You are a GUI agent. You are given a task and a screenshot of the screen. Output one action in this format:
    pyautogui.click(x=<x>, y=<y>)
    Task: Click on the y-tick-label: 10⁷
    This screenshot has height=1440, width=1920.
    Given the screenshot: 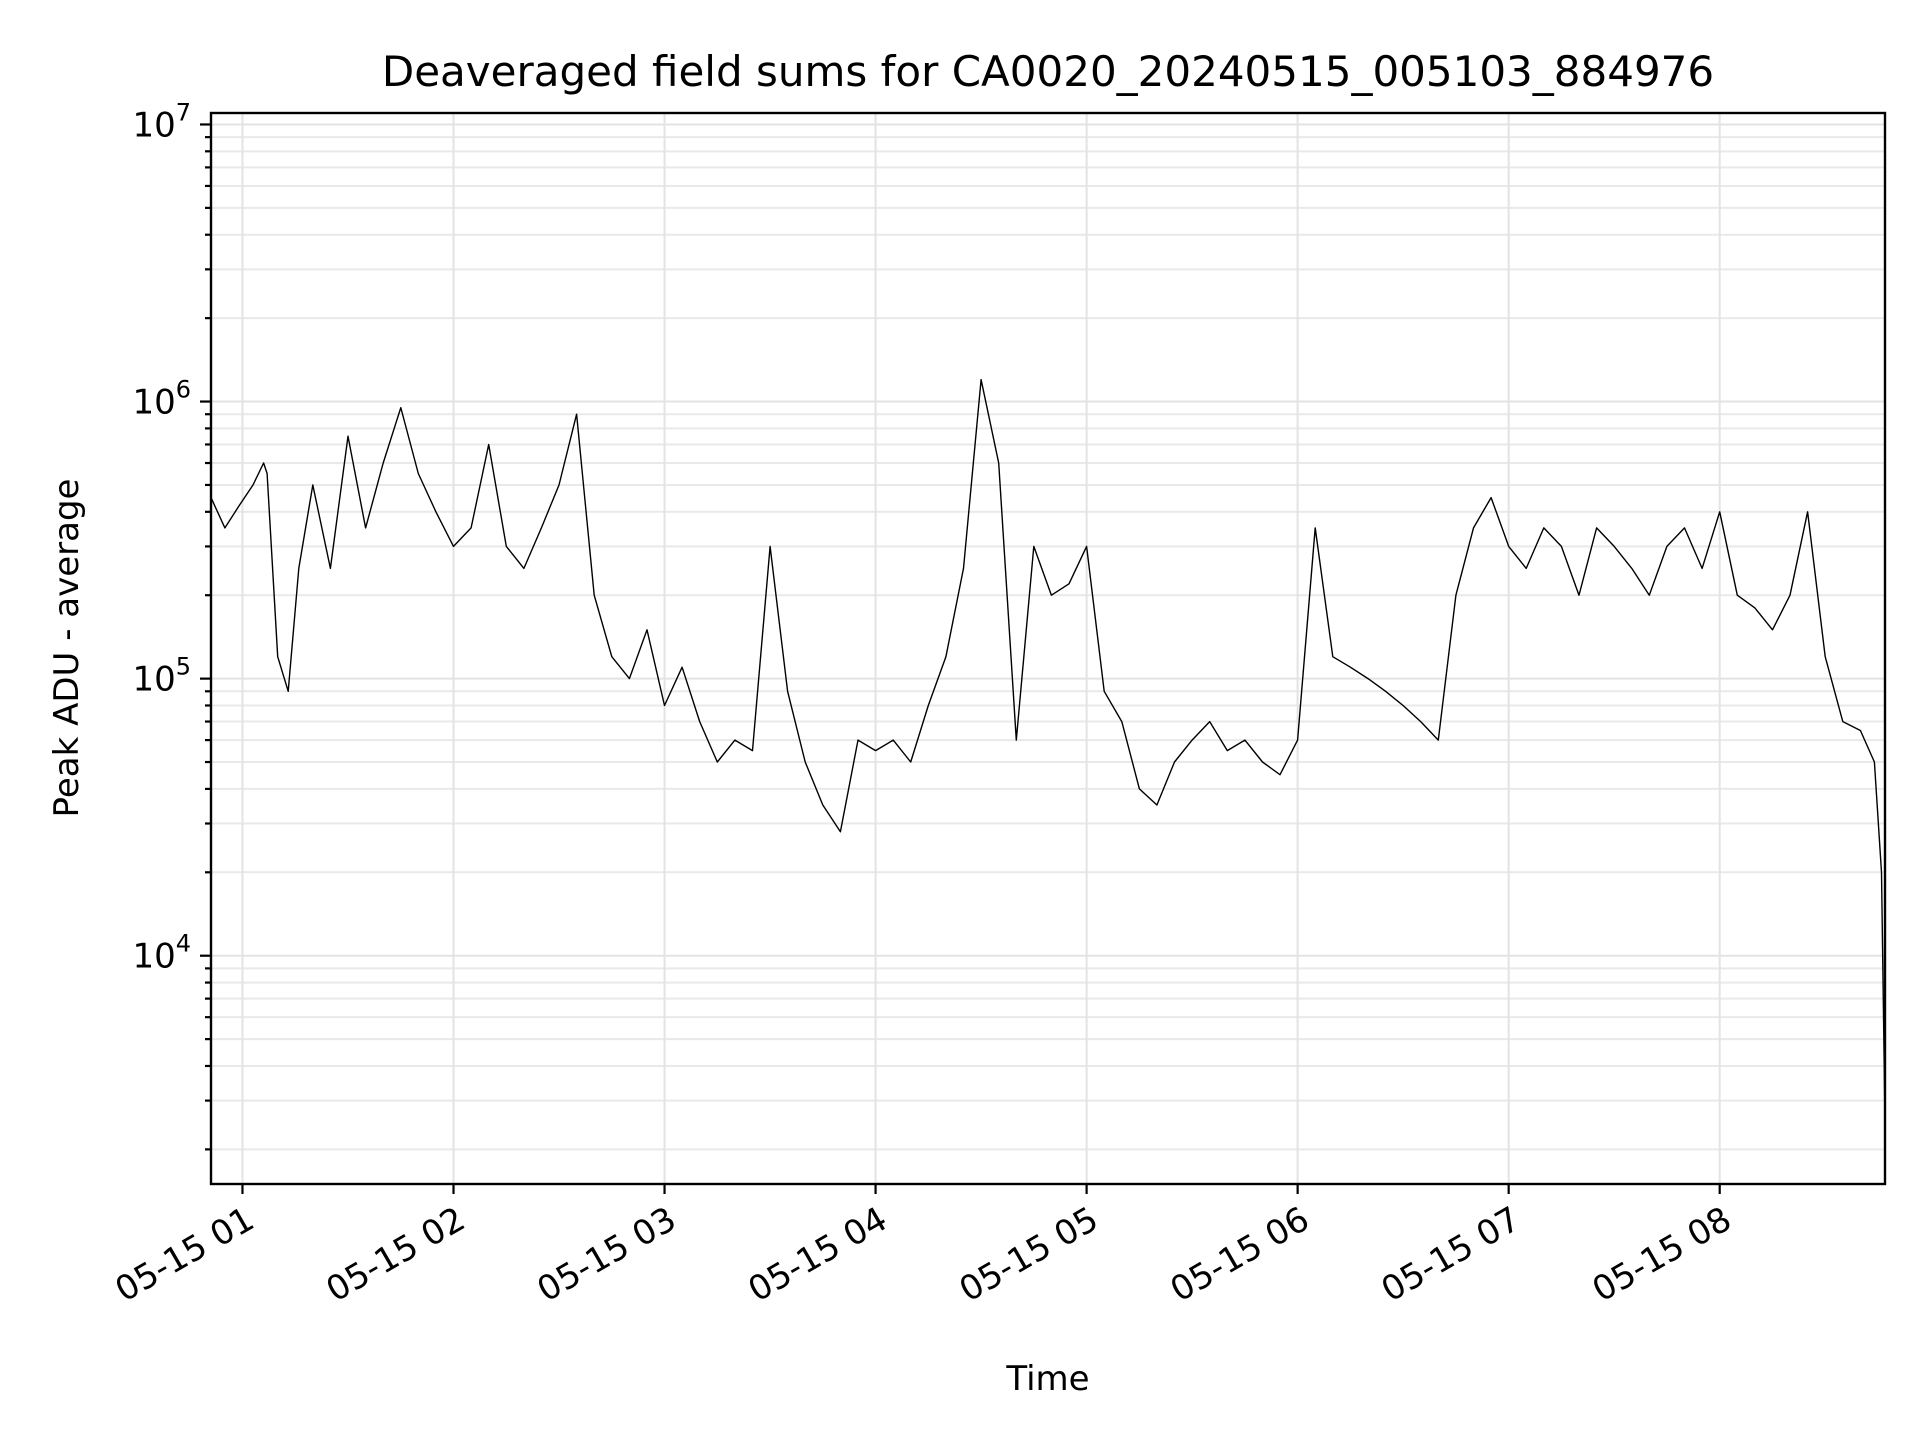 What is the action you would take?
    pyautogui.click(x=161, y=121)
    